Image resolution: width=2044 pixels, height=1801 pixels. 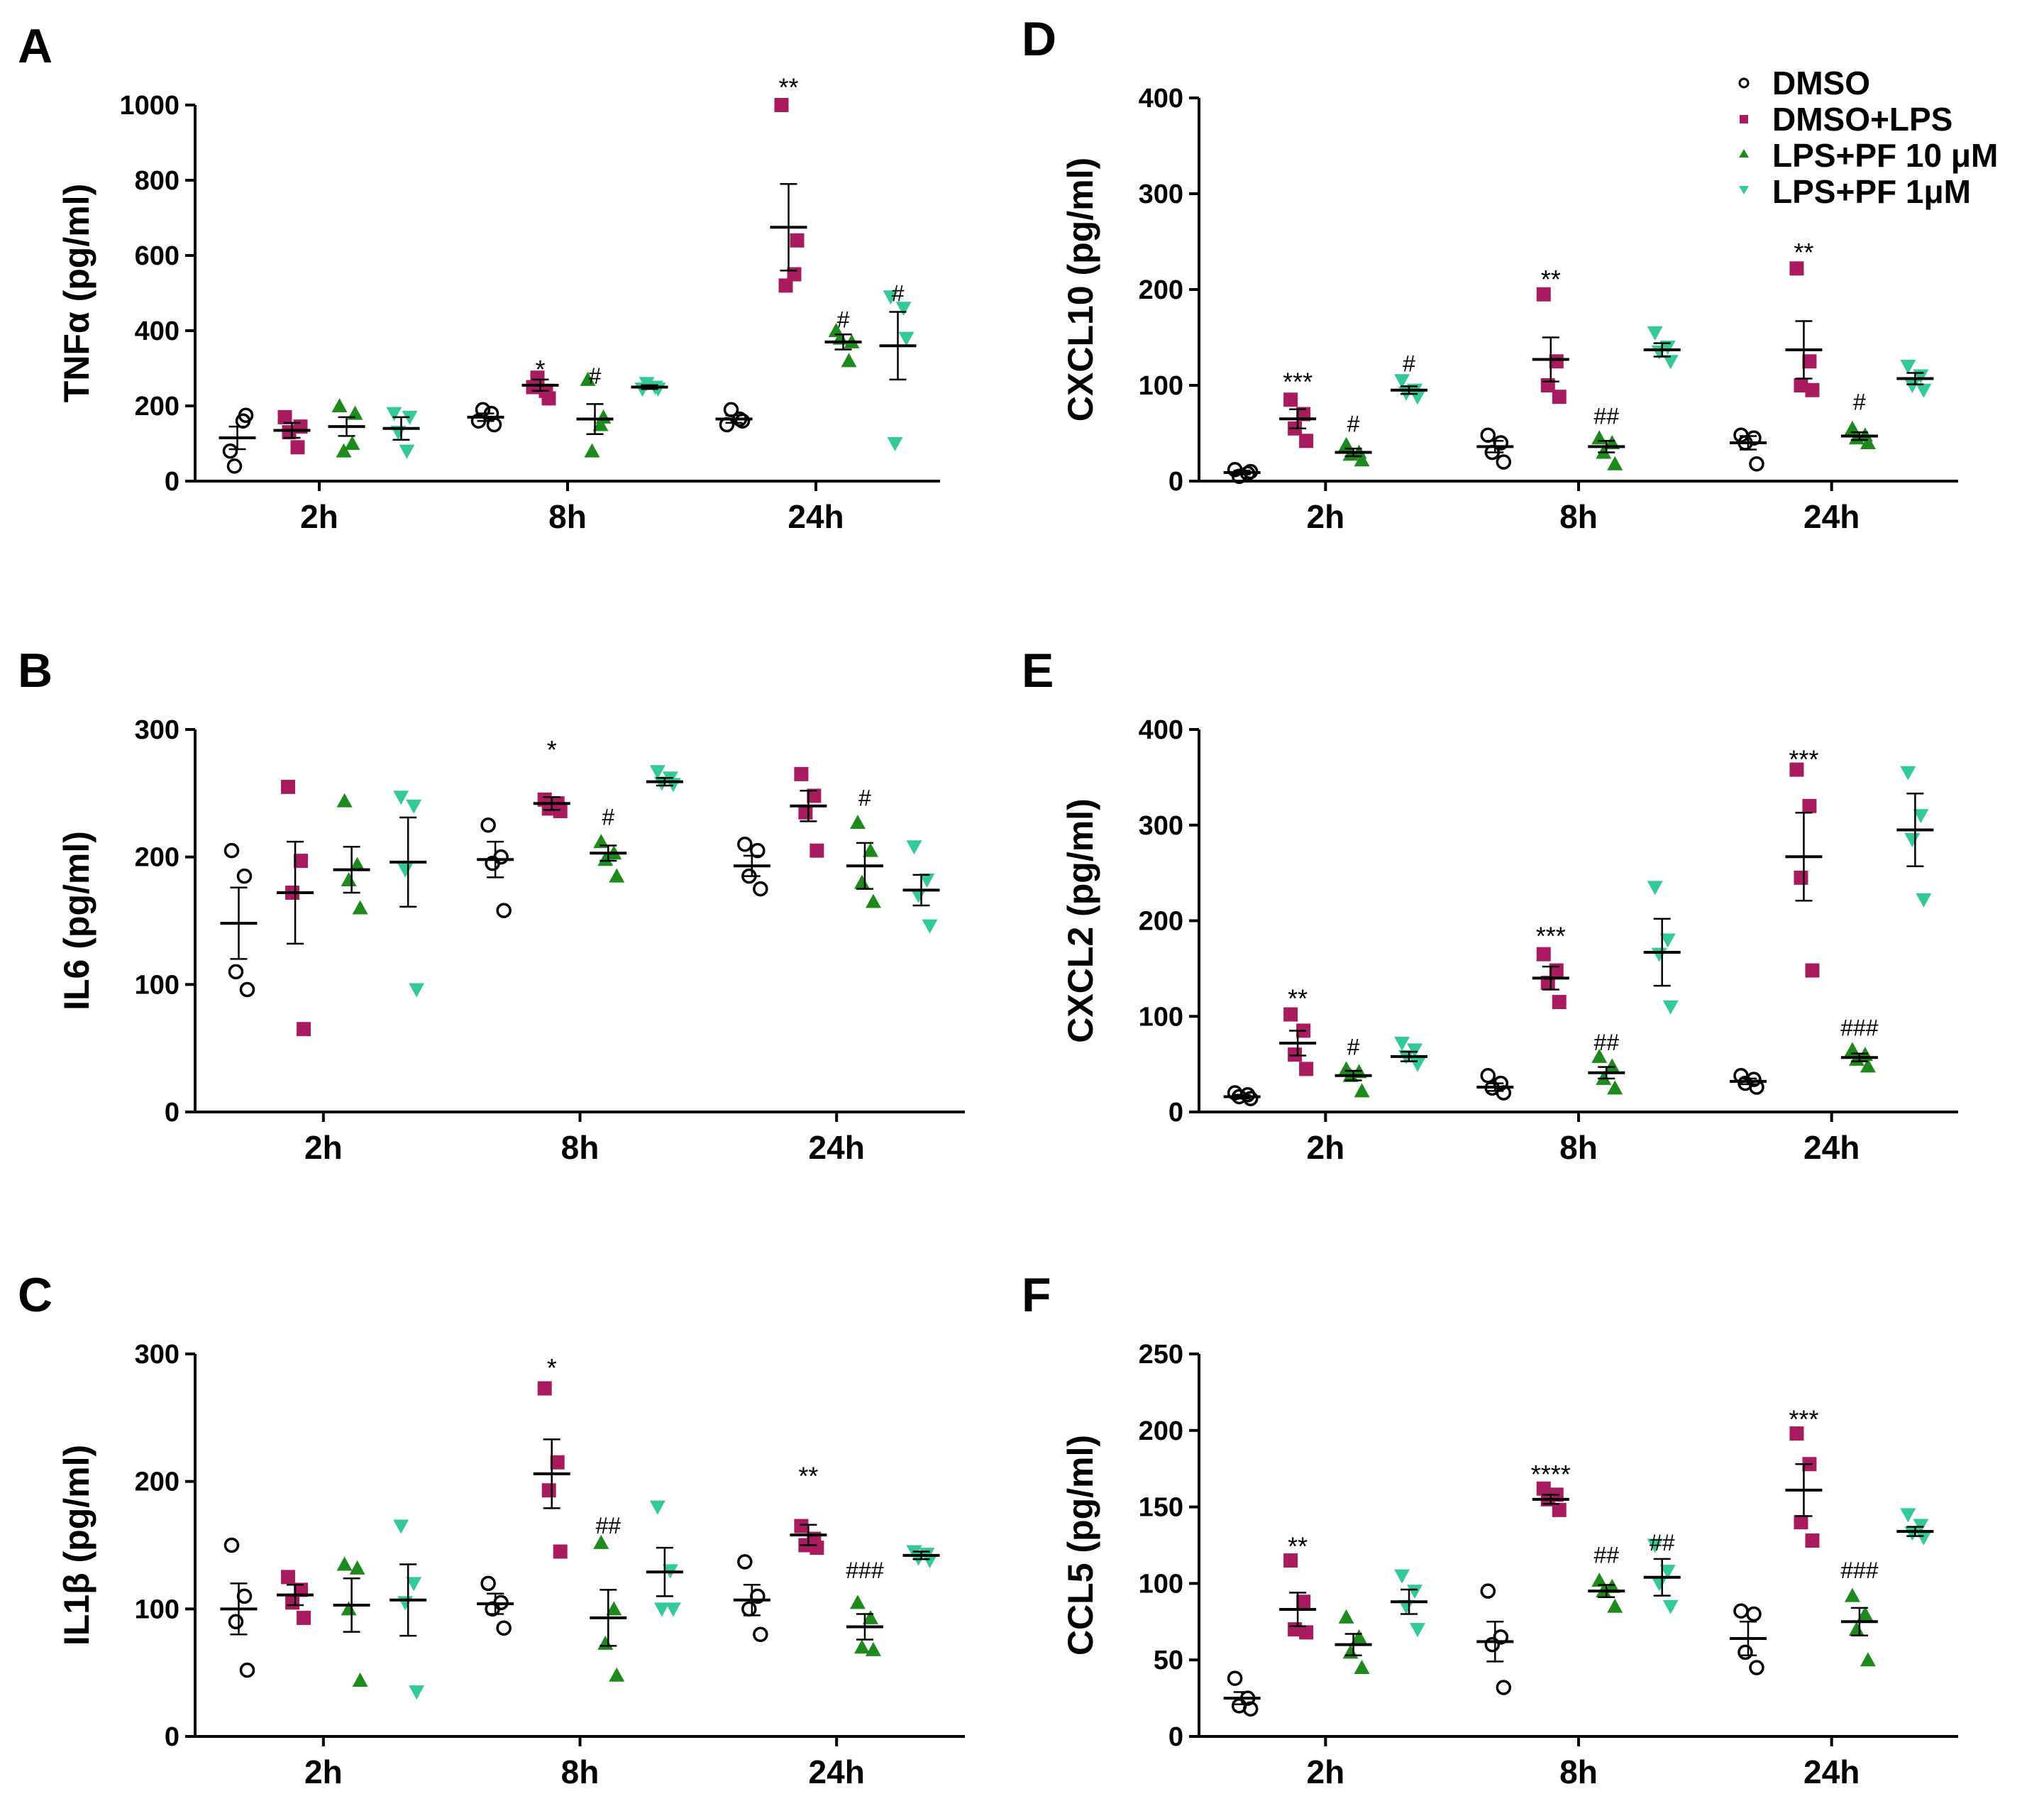 I want to click on y-tick-label: 50, so click(x=1168, y=1660).